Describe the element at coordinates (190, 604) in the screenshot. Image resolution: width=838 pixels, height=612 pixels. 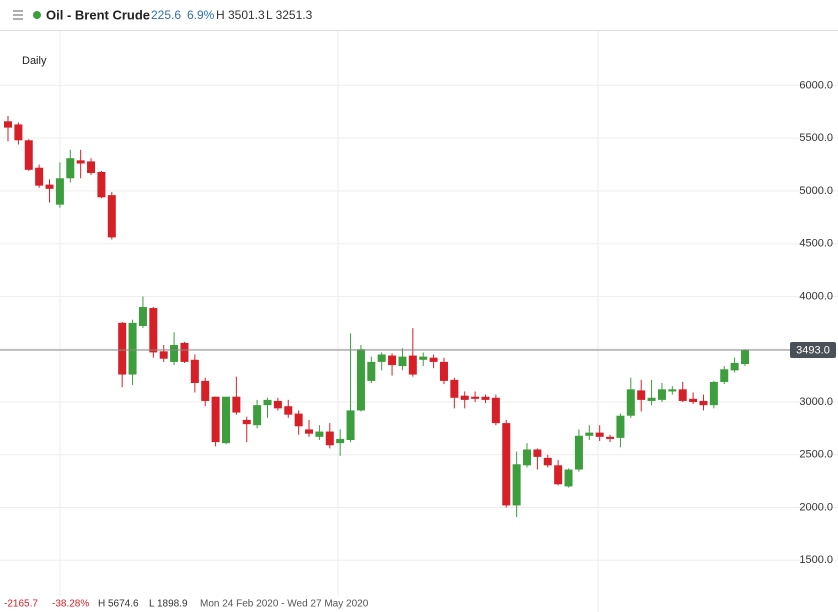
I see `footer-background` at that location.